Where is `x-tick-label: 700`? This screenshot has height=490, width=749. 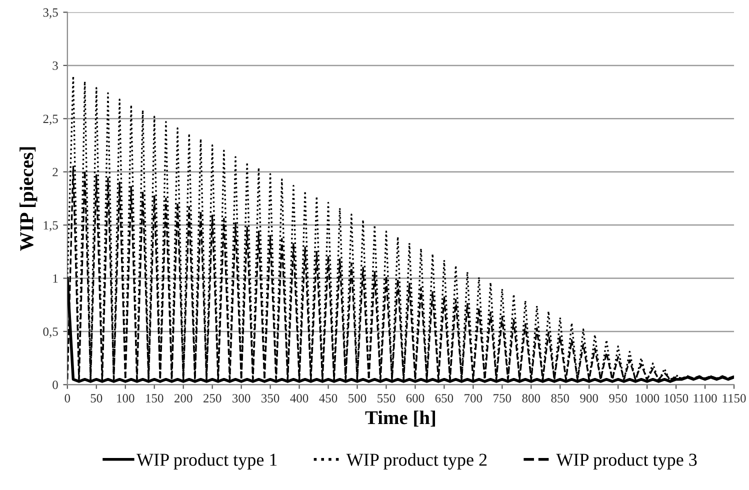 x-tick-label: 700 is located at coordinates (473, 398).